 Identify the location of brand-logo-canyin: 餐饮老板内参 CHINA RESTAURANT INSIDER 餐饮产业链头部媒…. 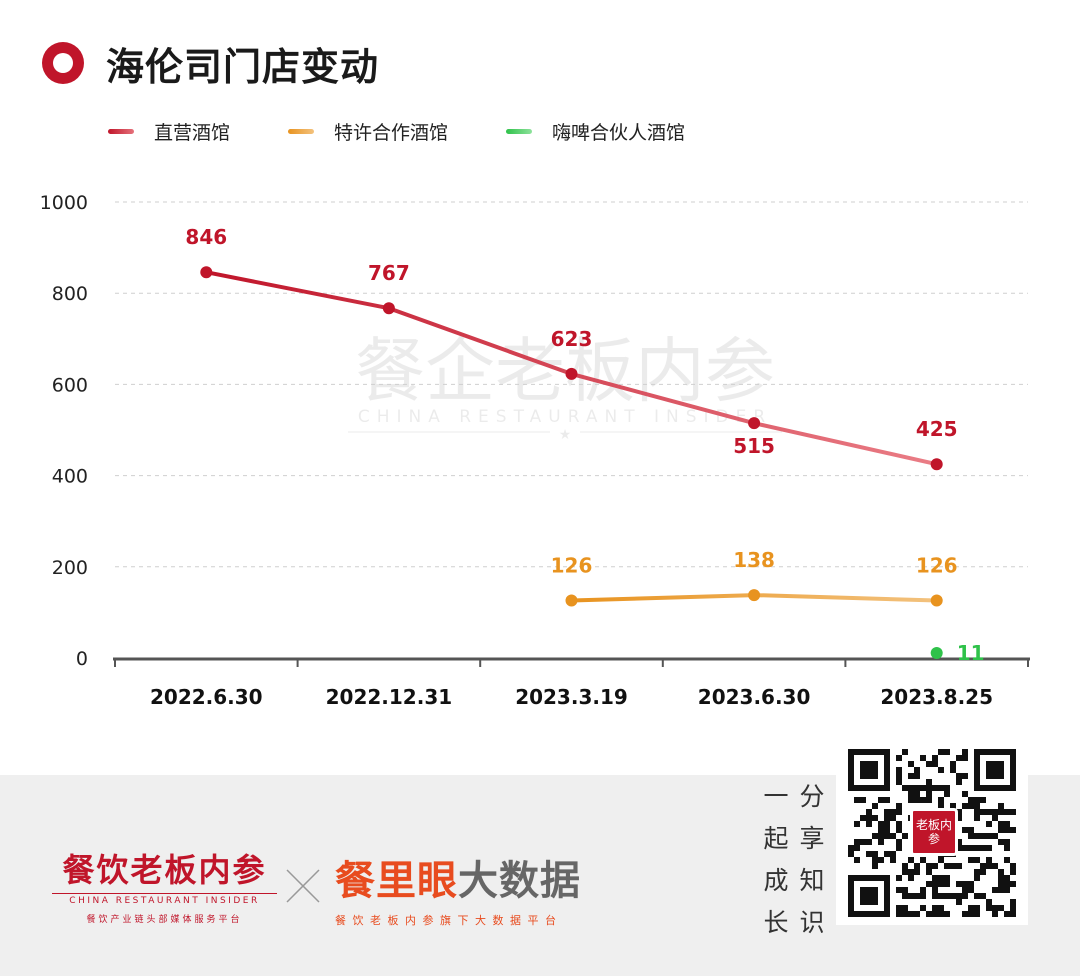
(164, 885).